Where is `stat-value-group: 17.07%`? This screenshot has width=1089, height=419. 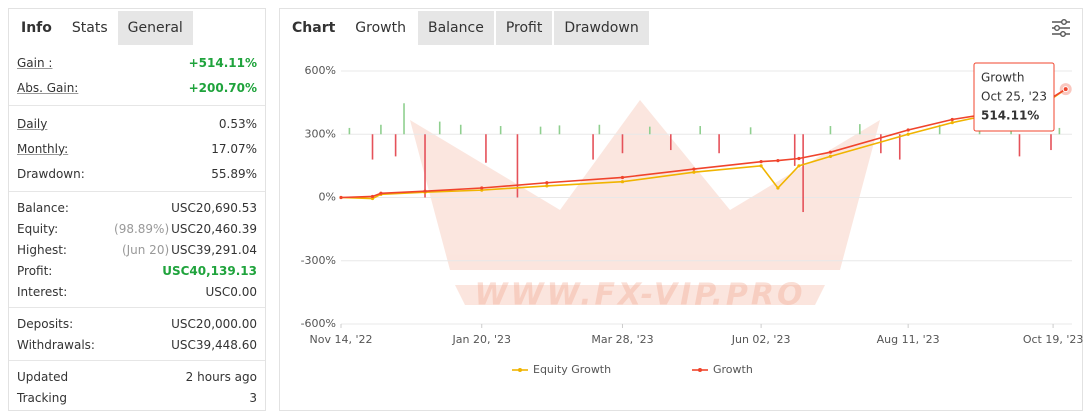 stat-value-group: 17.07% is located at coordinates (234, 149).